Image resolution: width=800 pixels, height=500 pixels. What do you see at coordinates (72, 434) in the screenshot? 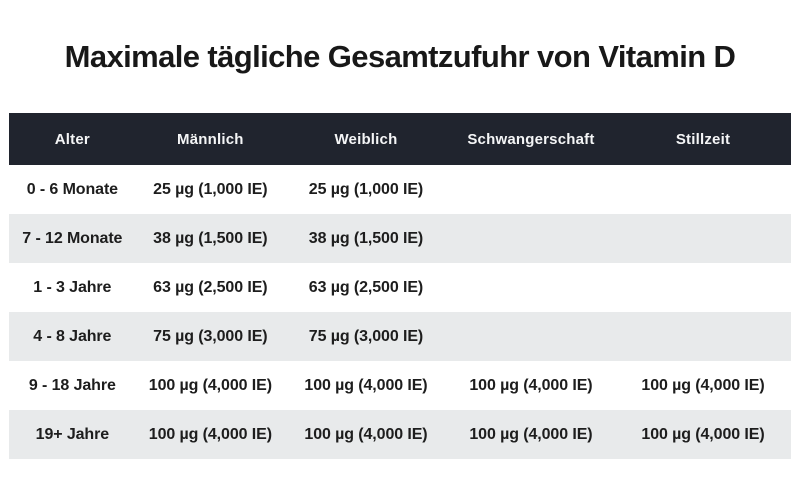
I see `cell-age: 19+ Jahre` at bounding box center [72, 434].